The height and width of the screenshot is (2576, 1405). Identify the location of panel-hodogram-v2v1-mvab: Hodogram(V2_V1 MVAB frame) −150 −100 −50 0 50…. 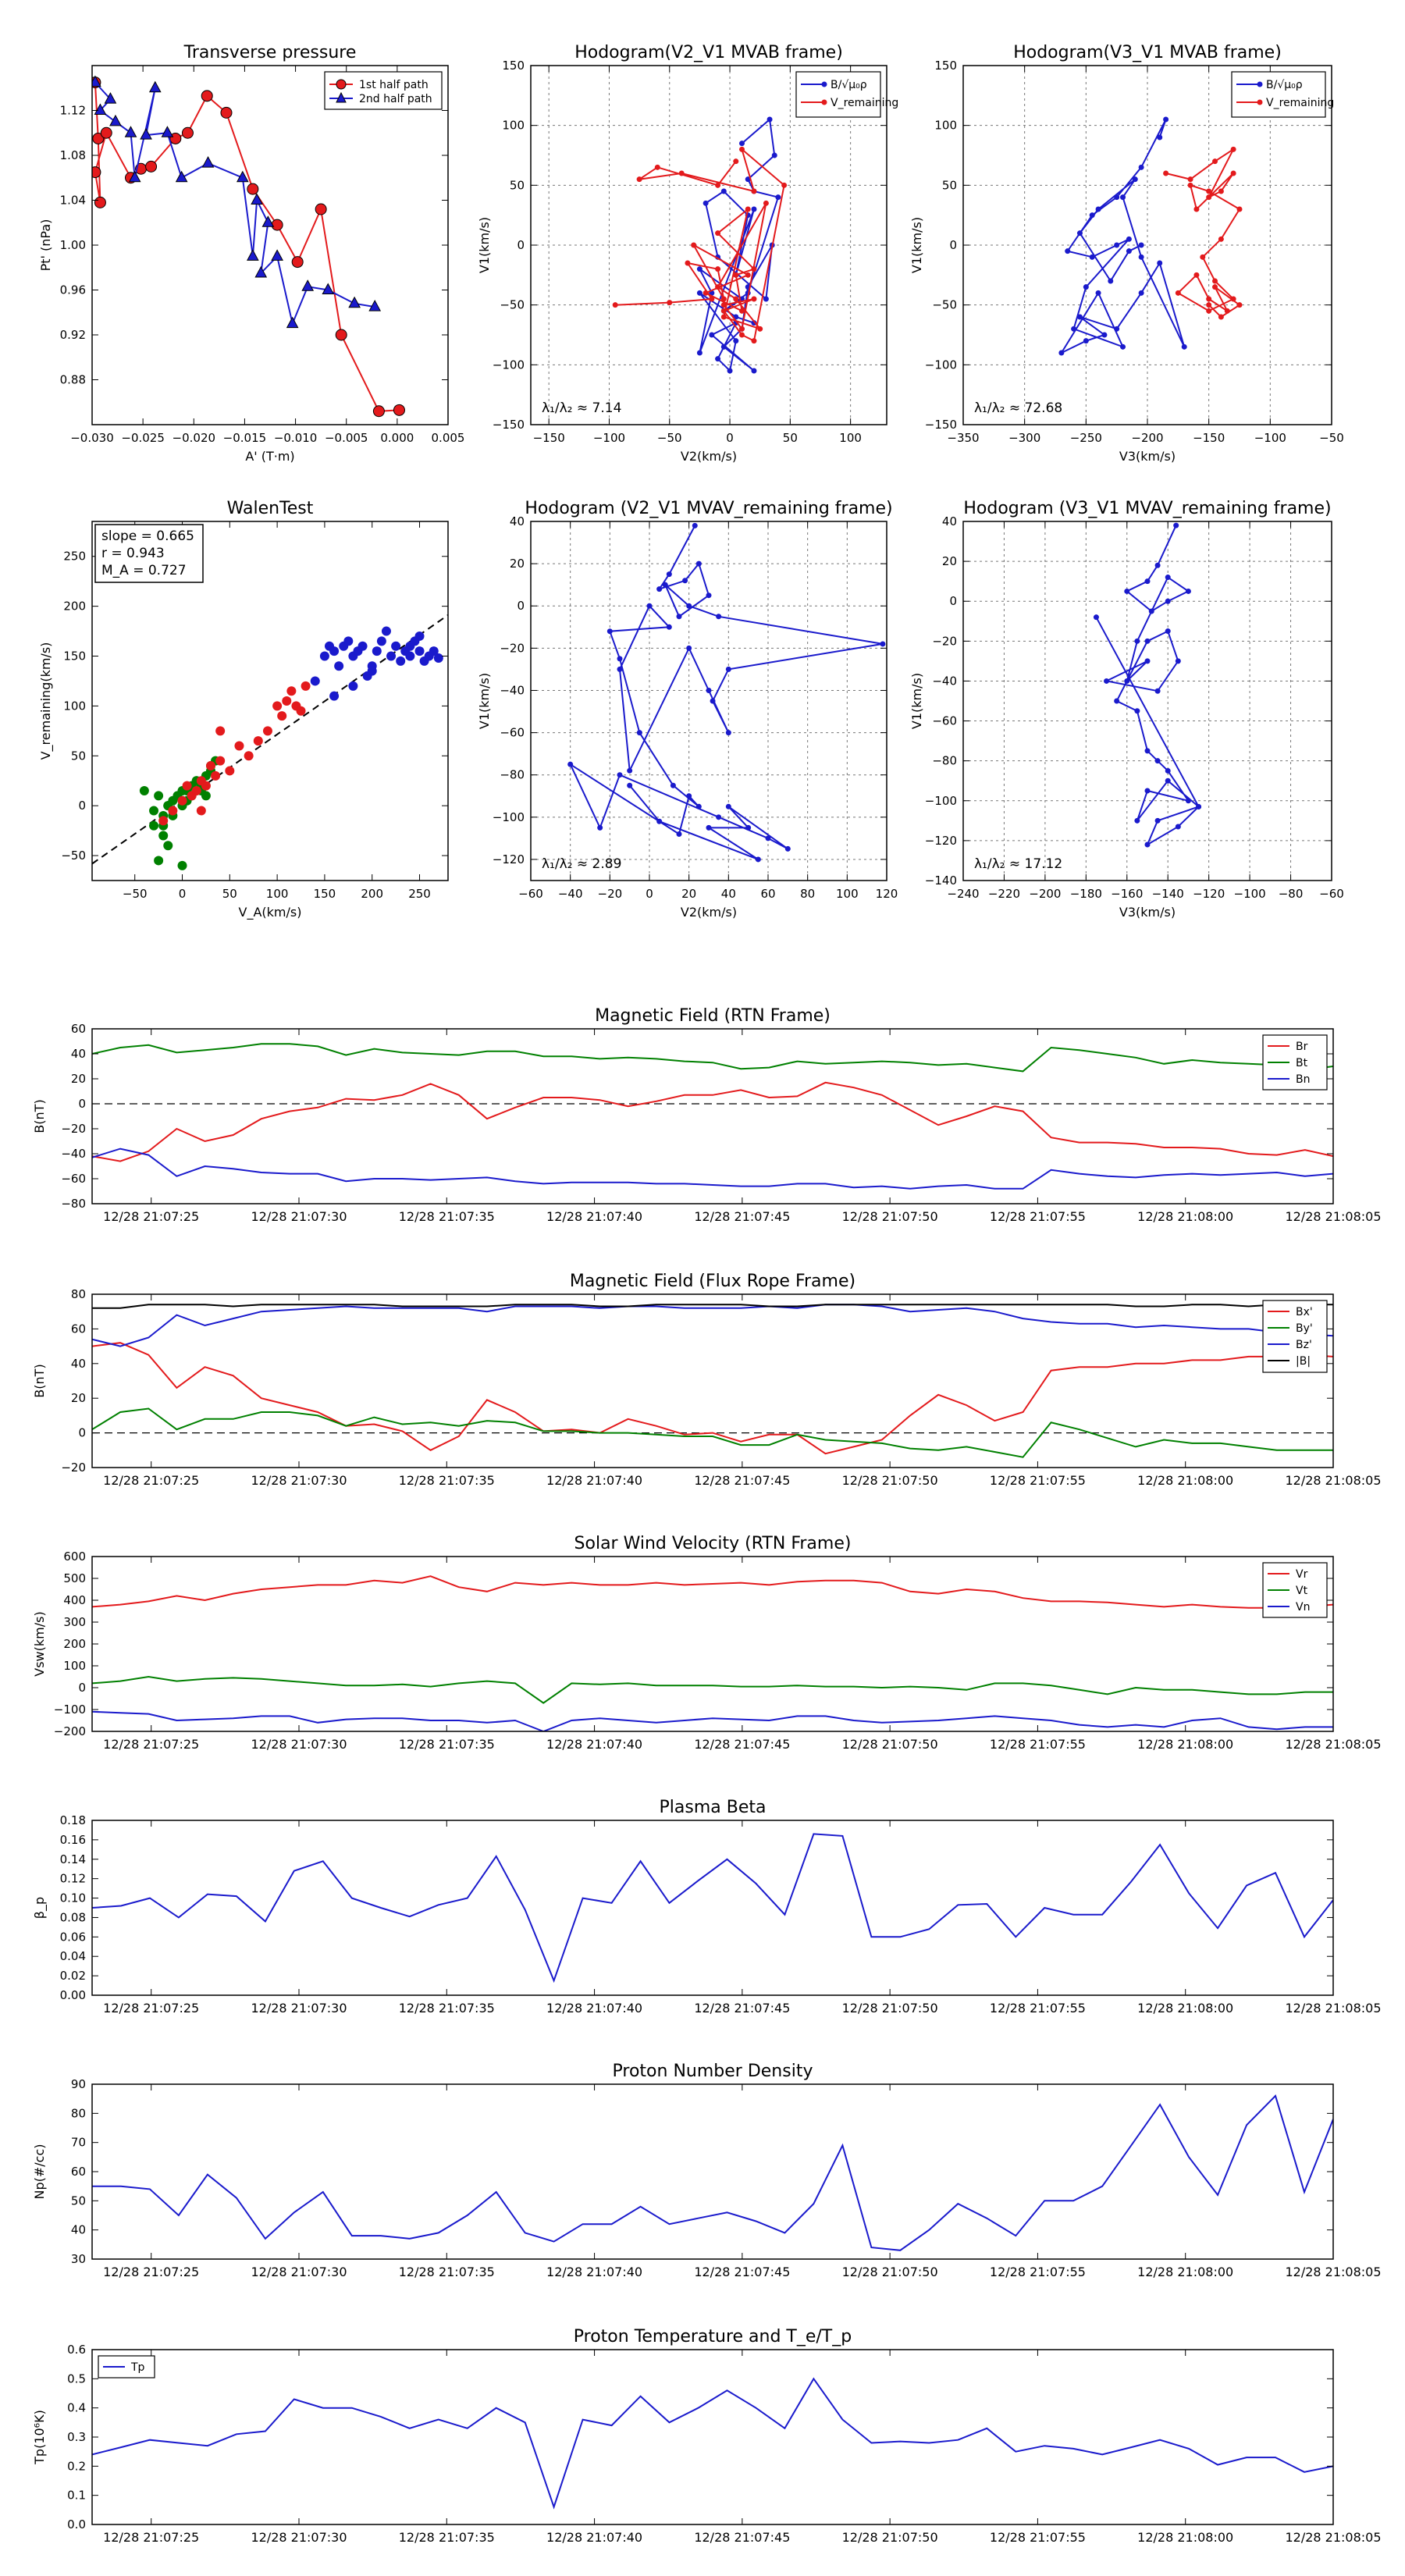
(687, 253).